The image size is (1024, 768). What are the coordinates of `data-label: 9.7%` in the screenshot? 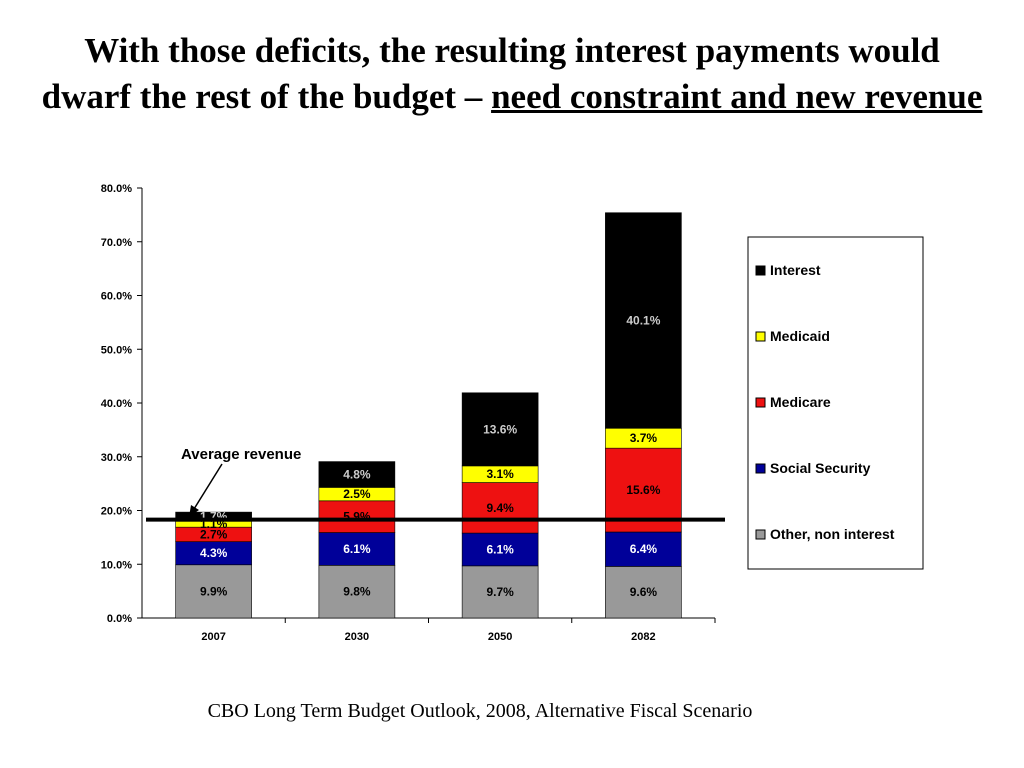 It's located at (500, 592).